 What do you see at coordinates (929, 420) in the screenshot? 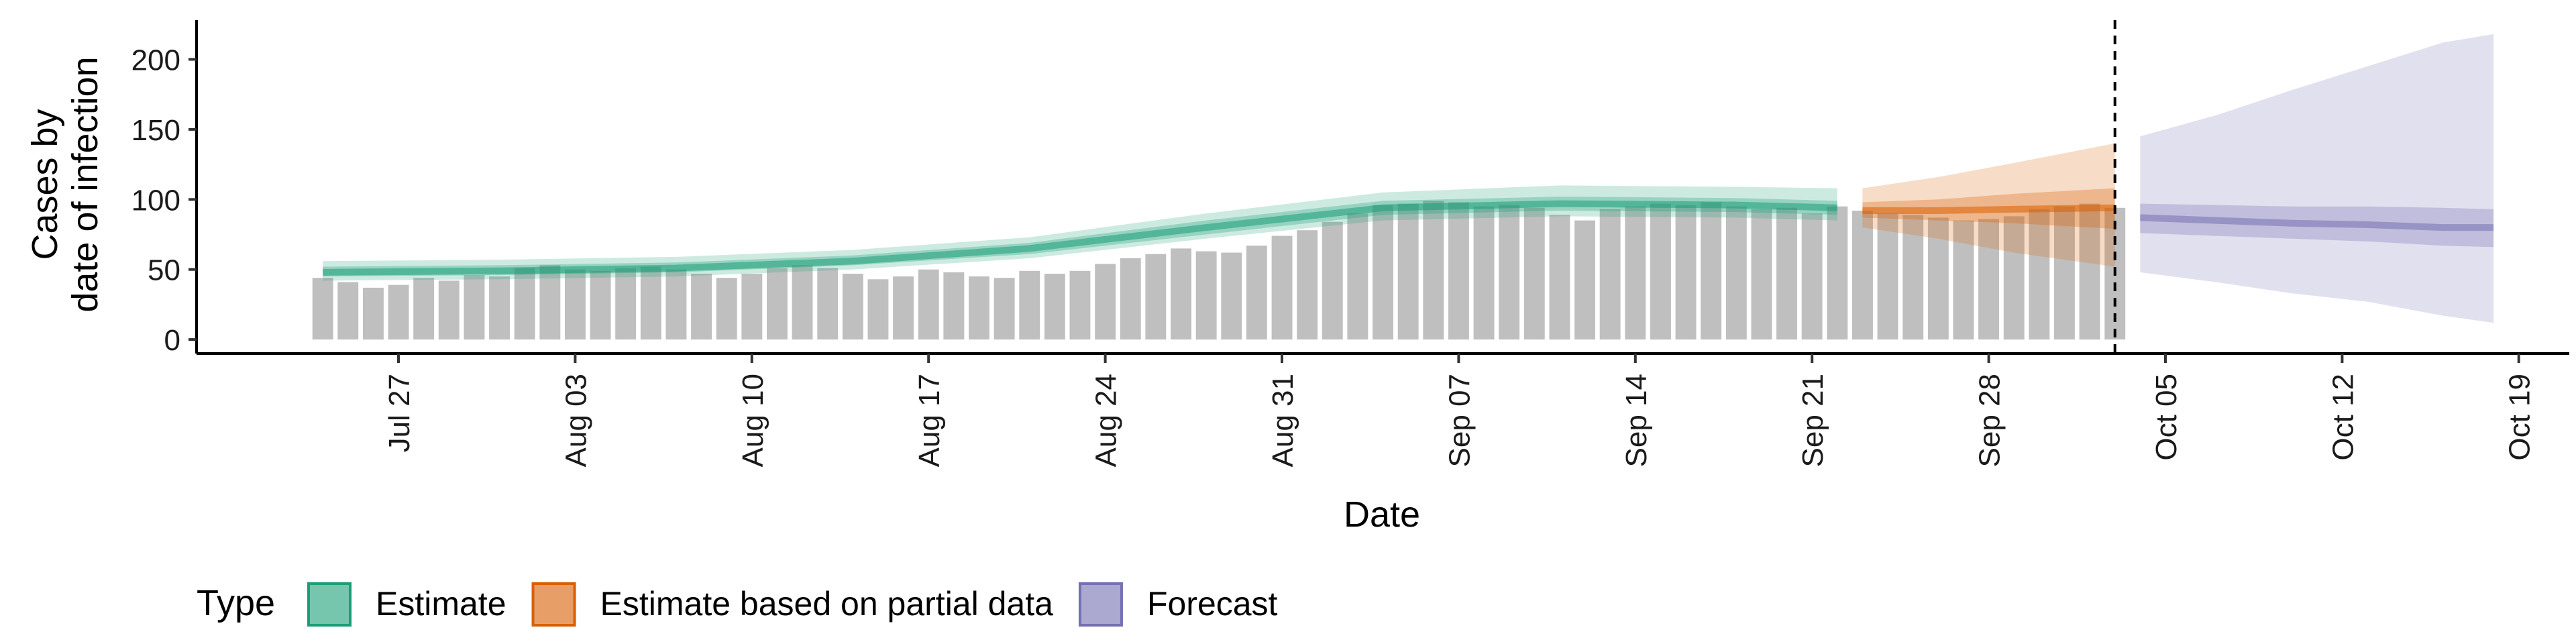
I see `x-tick-label: Aug 17` at bounding box center [929, 420].